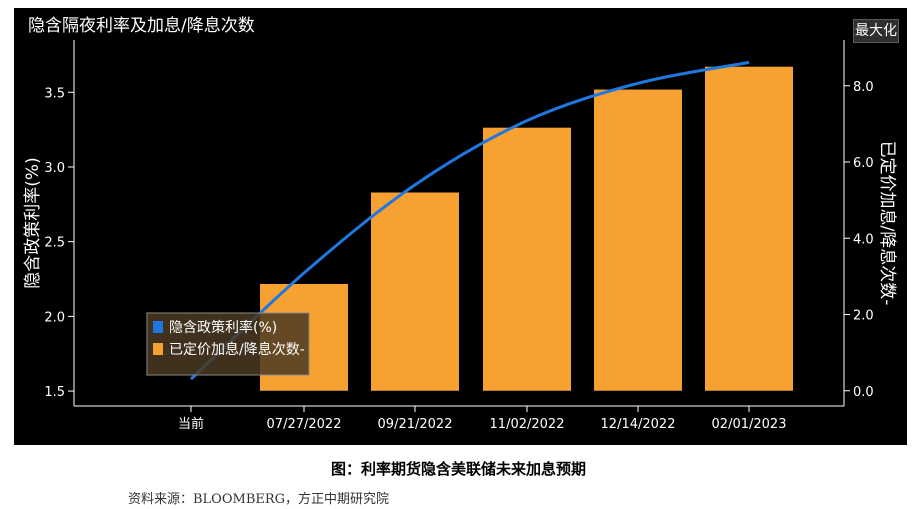 The width and height of the screenshot is (917, 509). What do you see at coordinates (863, 163) in the screenshot?
I see `right-tick-label: 6.0` at bounding box center [863, 163].